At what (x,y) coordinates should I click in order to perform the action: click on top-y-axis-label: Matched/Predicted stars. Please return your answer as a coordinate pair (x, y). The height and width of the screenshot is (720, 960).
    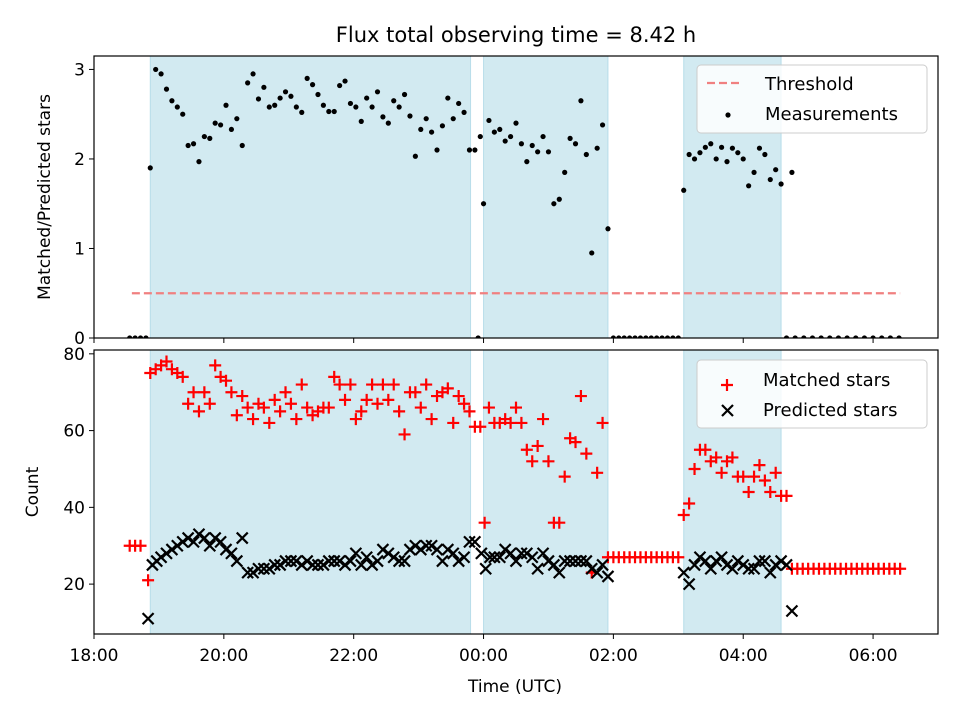
    Looking at the image, I should click on (45, 197).